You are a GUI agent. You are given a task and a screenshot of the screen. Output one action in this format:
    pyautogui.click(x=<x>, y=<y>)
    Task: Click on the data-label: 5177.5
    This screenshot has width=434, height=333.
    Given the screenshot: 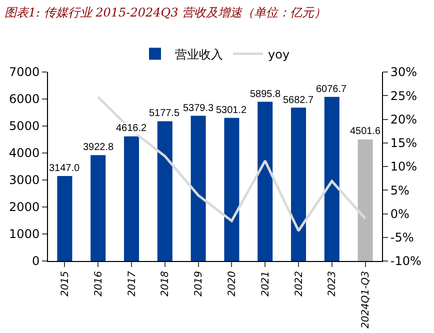 What is the action you would take?
    pyautogui.click(x=164, y=113)
    